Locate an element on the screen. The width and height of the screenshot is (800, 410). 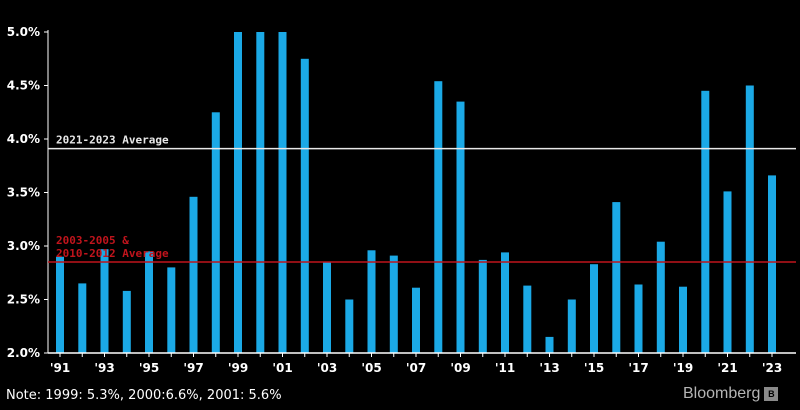
y-tick-label: 3.5% is located at coordinates (23, 193).